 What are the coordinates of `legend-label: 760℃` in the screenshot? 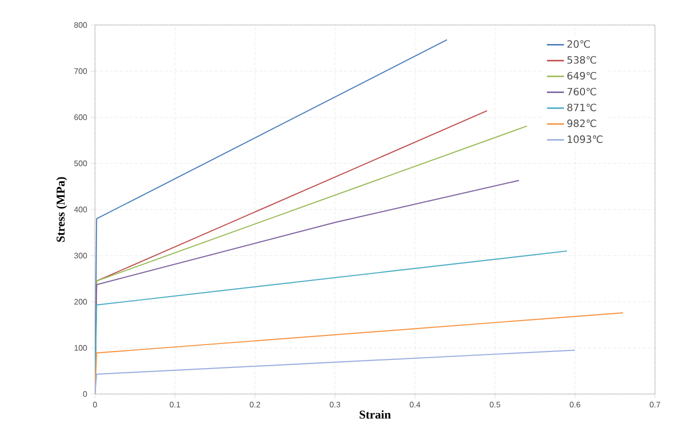 It's located at (582, 92).